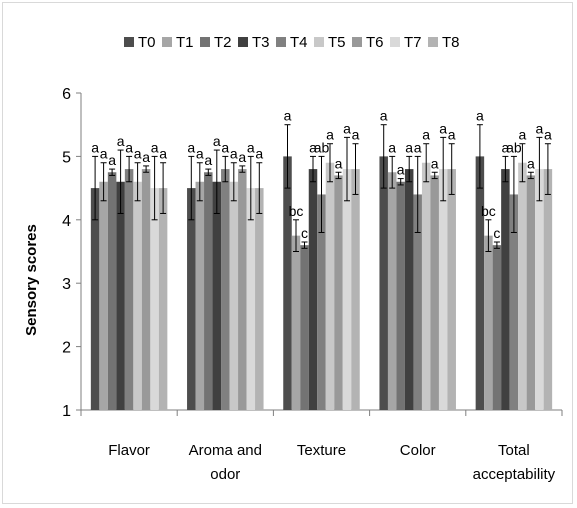  Describe the element at coordinates (418, 450) in the screenshot. I see `x-tick-label: Color` at that location.